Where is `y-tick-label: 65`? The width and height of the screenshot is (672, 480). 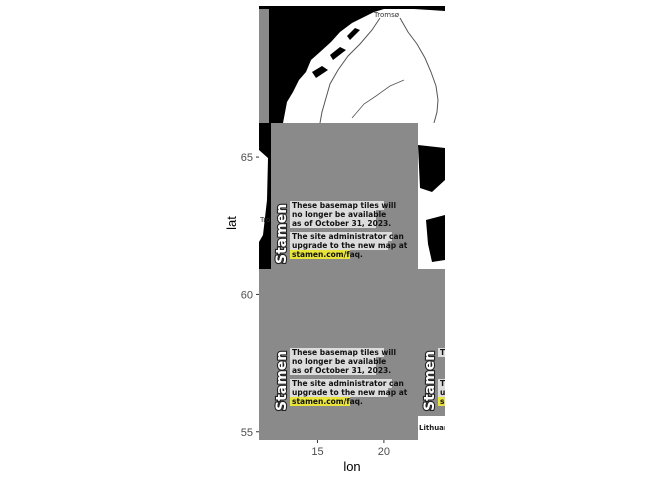
y-tick-label: 65 is located at coordinates (247, 158).